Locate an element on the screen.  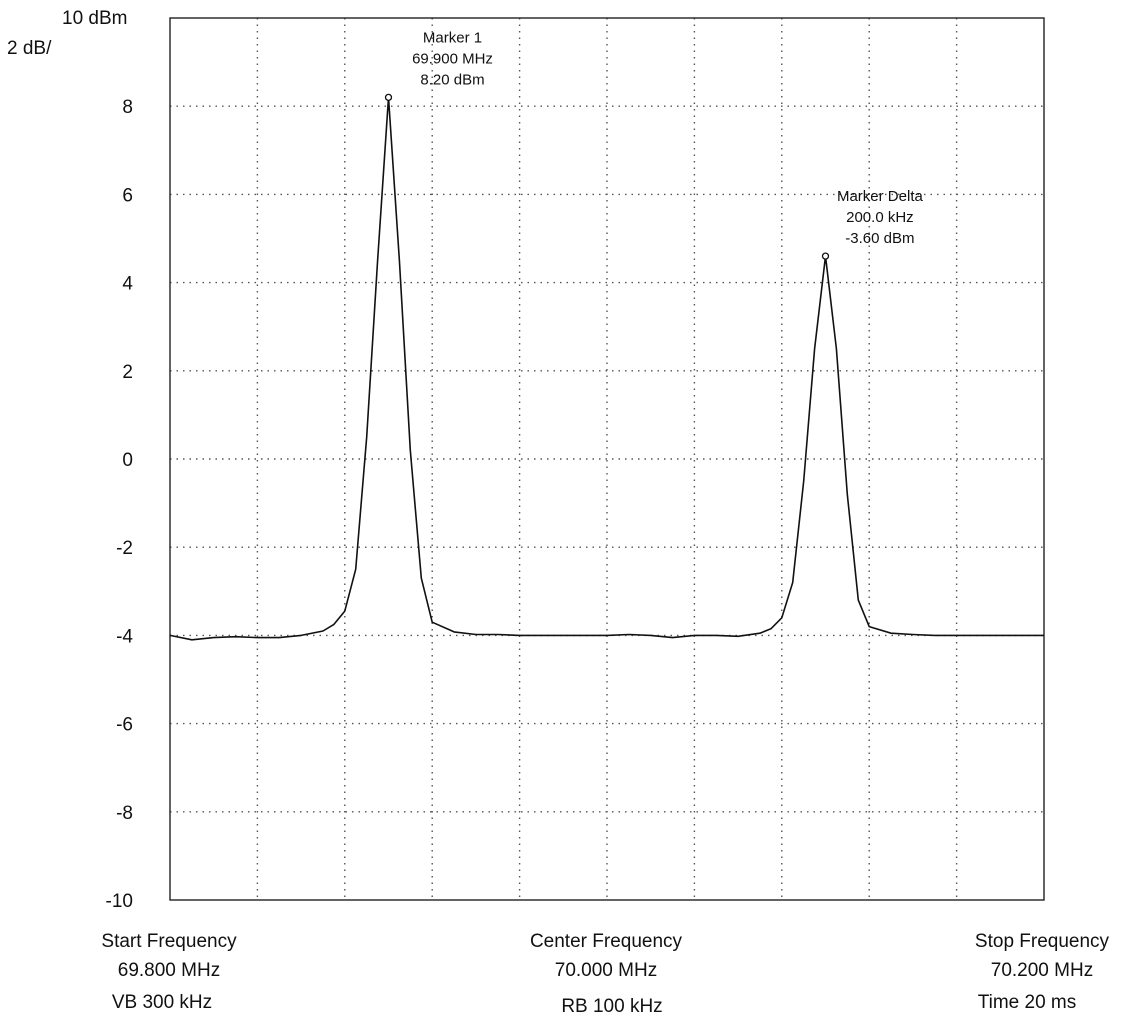
scale-label: 2 dB/ is located at coordinates (29, 48).